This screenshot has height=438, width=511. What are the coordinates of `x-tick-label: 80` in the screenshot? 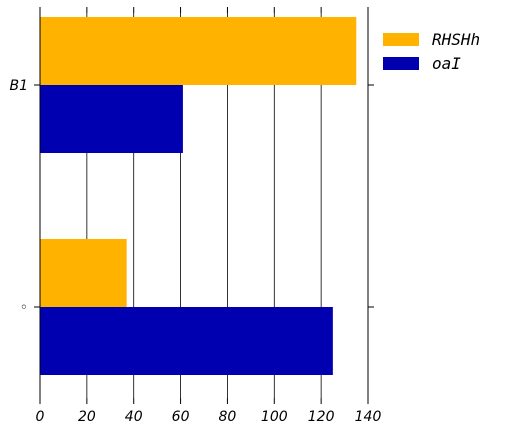 It's located at (228, 417).